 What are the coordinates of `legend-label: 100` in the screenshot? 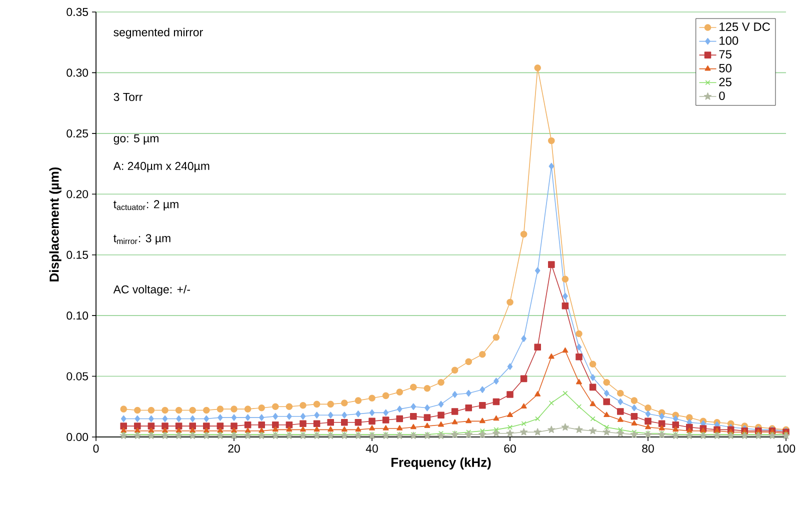 It's located at (729, 40).